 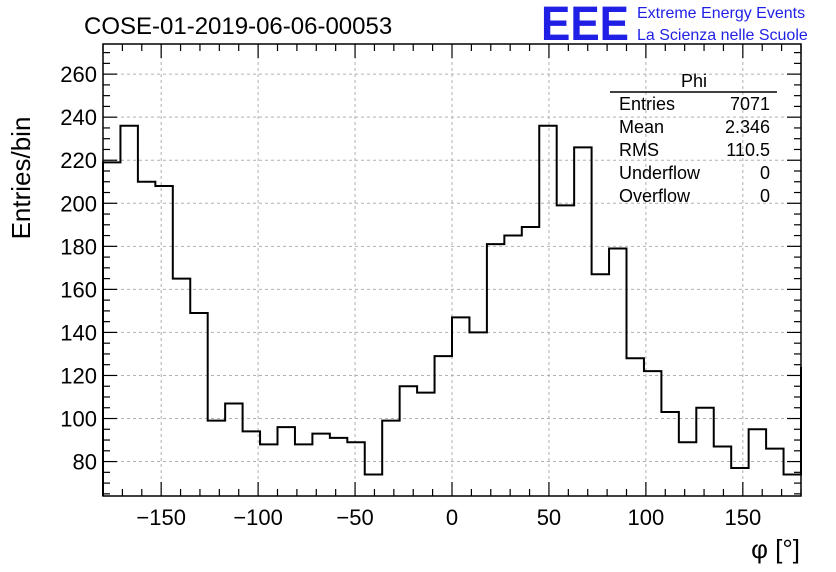 What do you see at coordinates (765, 173) in the screenshot?
I see `stats-value-underflow: 0` at bounding box center [765, 173].